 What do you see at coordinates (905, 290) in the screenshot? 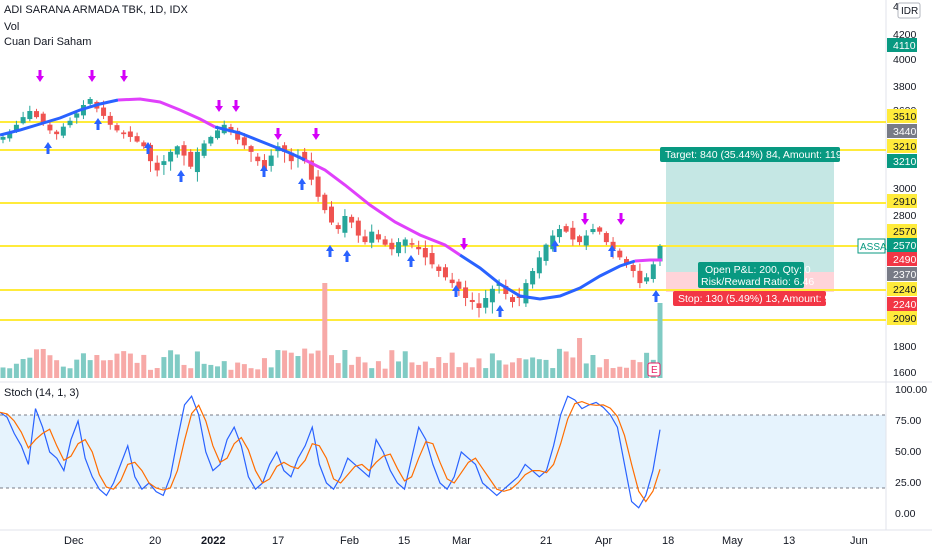
I see `price-tag-label: 2240` at bounding box center [905, 290].